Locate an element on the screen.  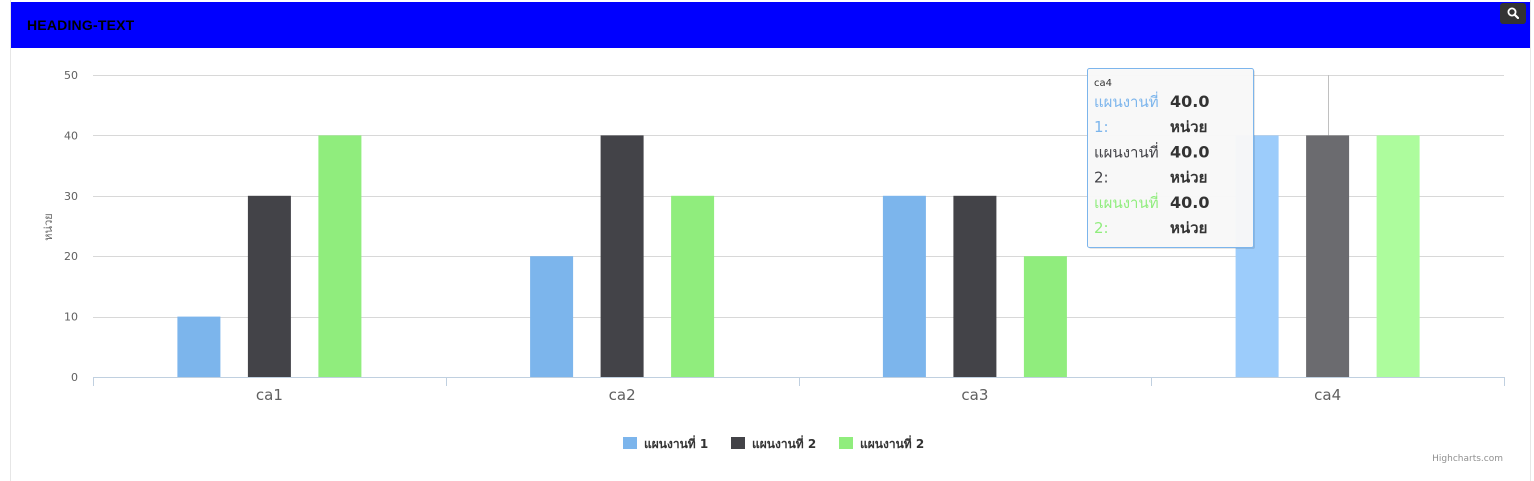
search-icon is located at coordinates (1513, 13).